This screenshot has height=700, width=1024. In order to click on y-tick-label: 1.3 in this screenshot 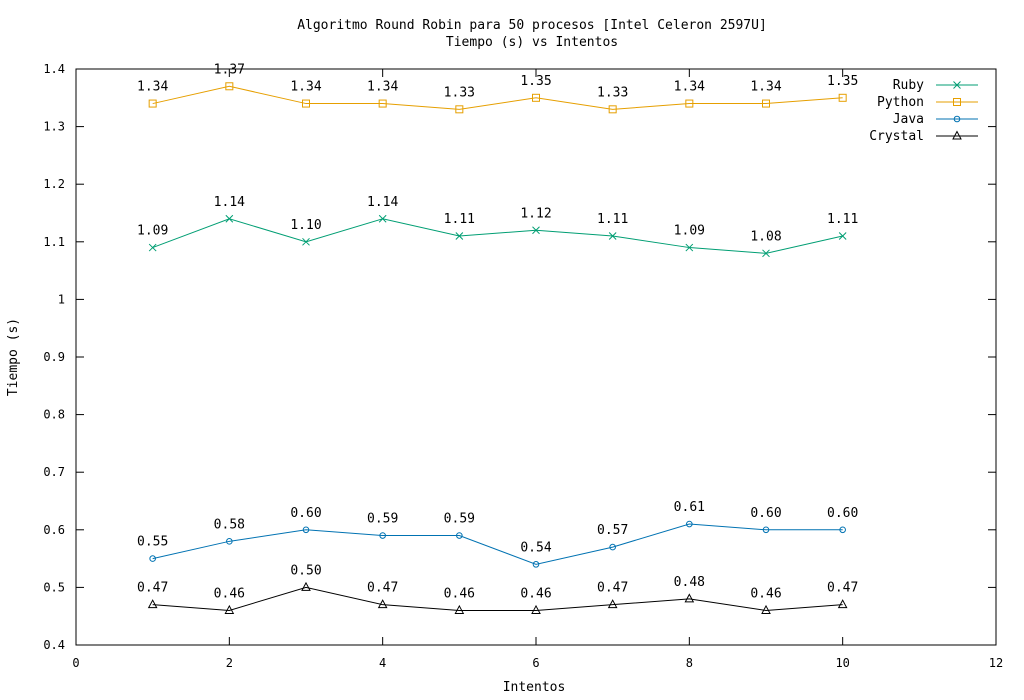, I will do `click(54, 127)`.